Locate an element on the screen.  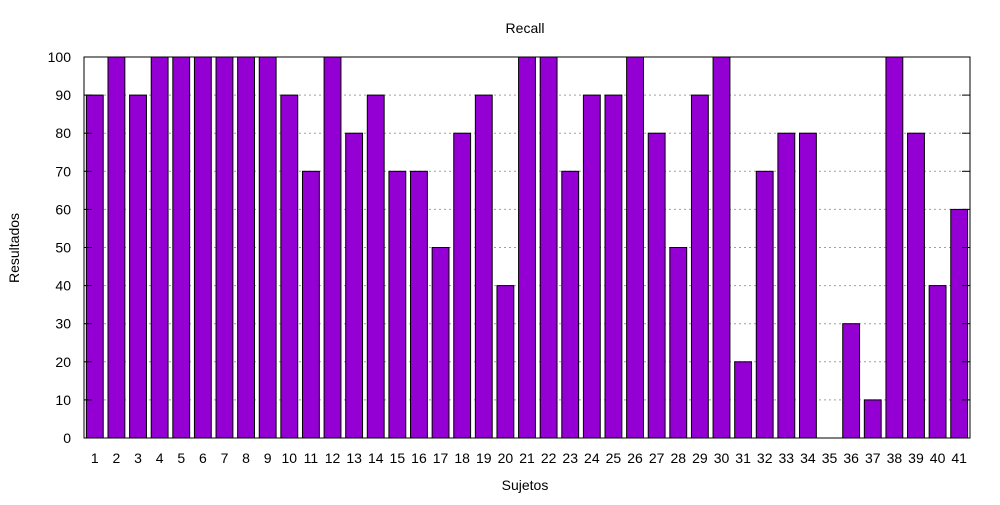
x-tick-label: 41 is located at coordinates (959, 458).